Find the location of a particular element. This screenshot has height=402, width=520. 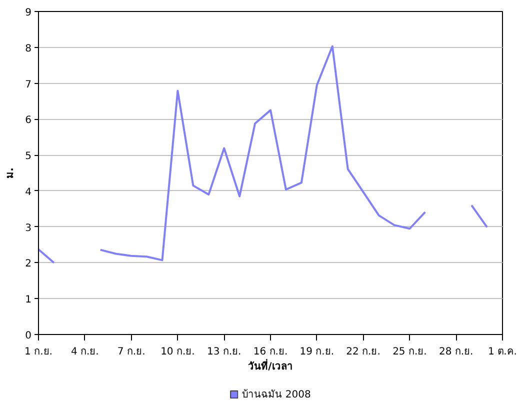

x-tick-label: 1 ต.ค. is located at coordinates (502, 352).